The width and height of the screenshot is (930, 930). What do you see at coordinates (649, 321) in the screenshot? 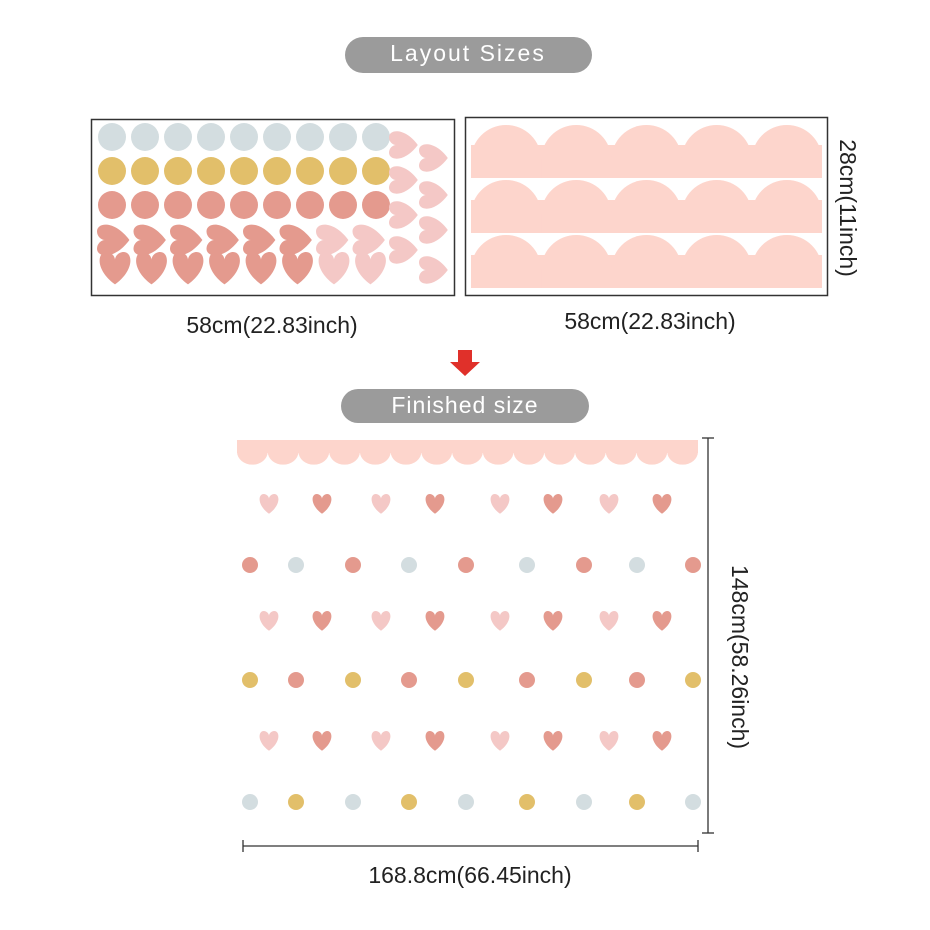
I see `right-width: 58cm(22.83inch)` at bounding box center [649, 321].